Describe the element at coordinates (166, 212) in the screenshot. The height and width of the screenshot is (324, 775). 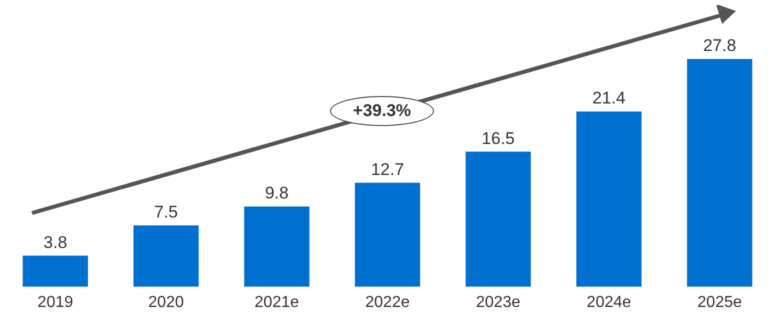
I see `data-label: 7.5` at that location.